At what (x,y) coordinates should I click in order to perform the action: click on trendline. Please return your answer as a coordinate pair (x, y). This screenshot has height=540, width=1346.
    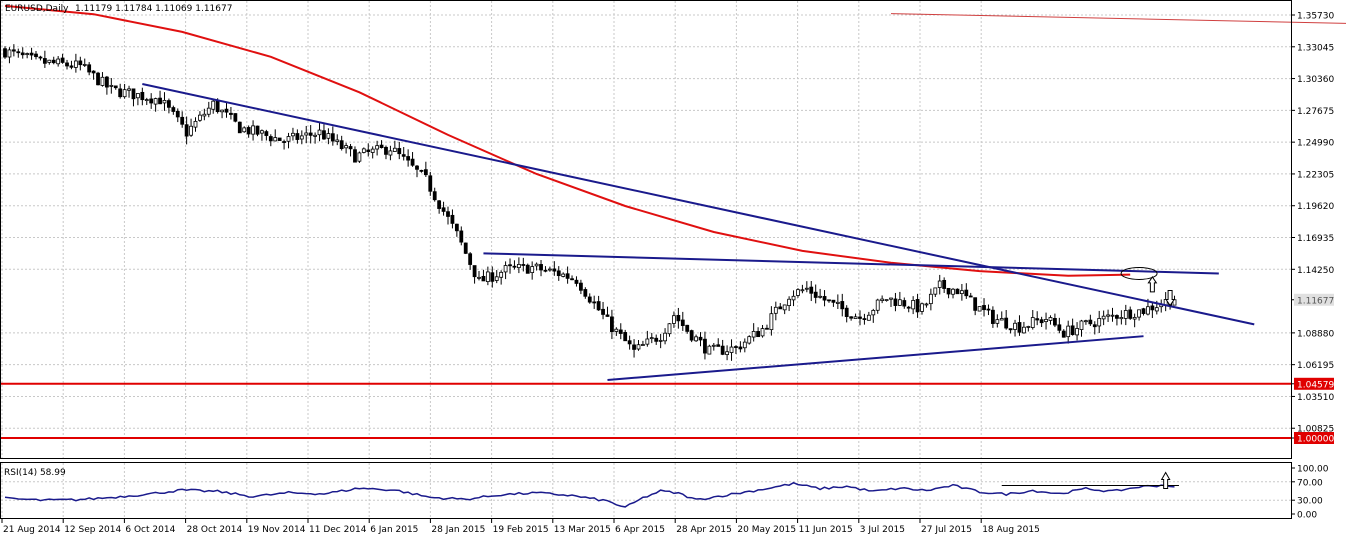
    Looking at the image, I should click on (851, 263).